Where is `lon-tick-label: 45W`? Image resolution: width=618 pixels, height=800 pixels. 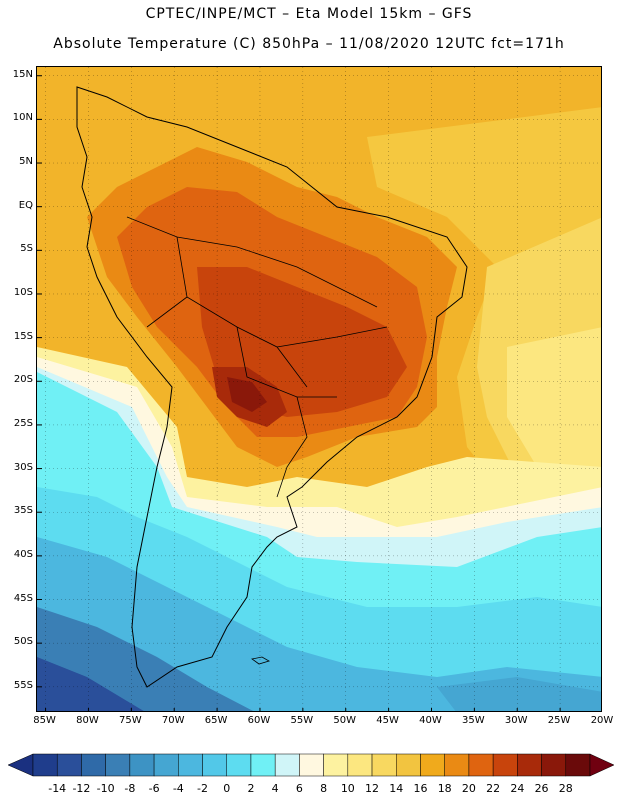 lon-tick-label: 45W is located at coordinates (387, 720).